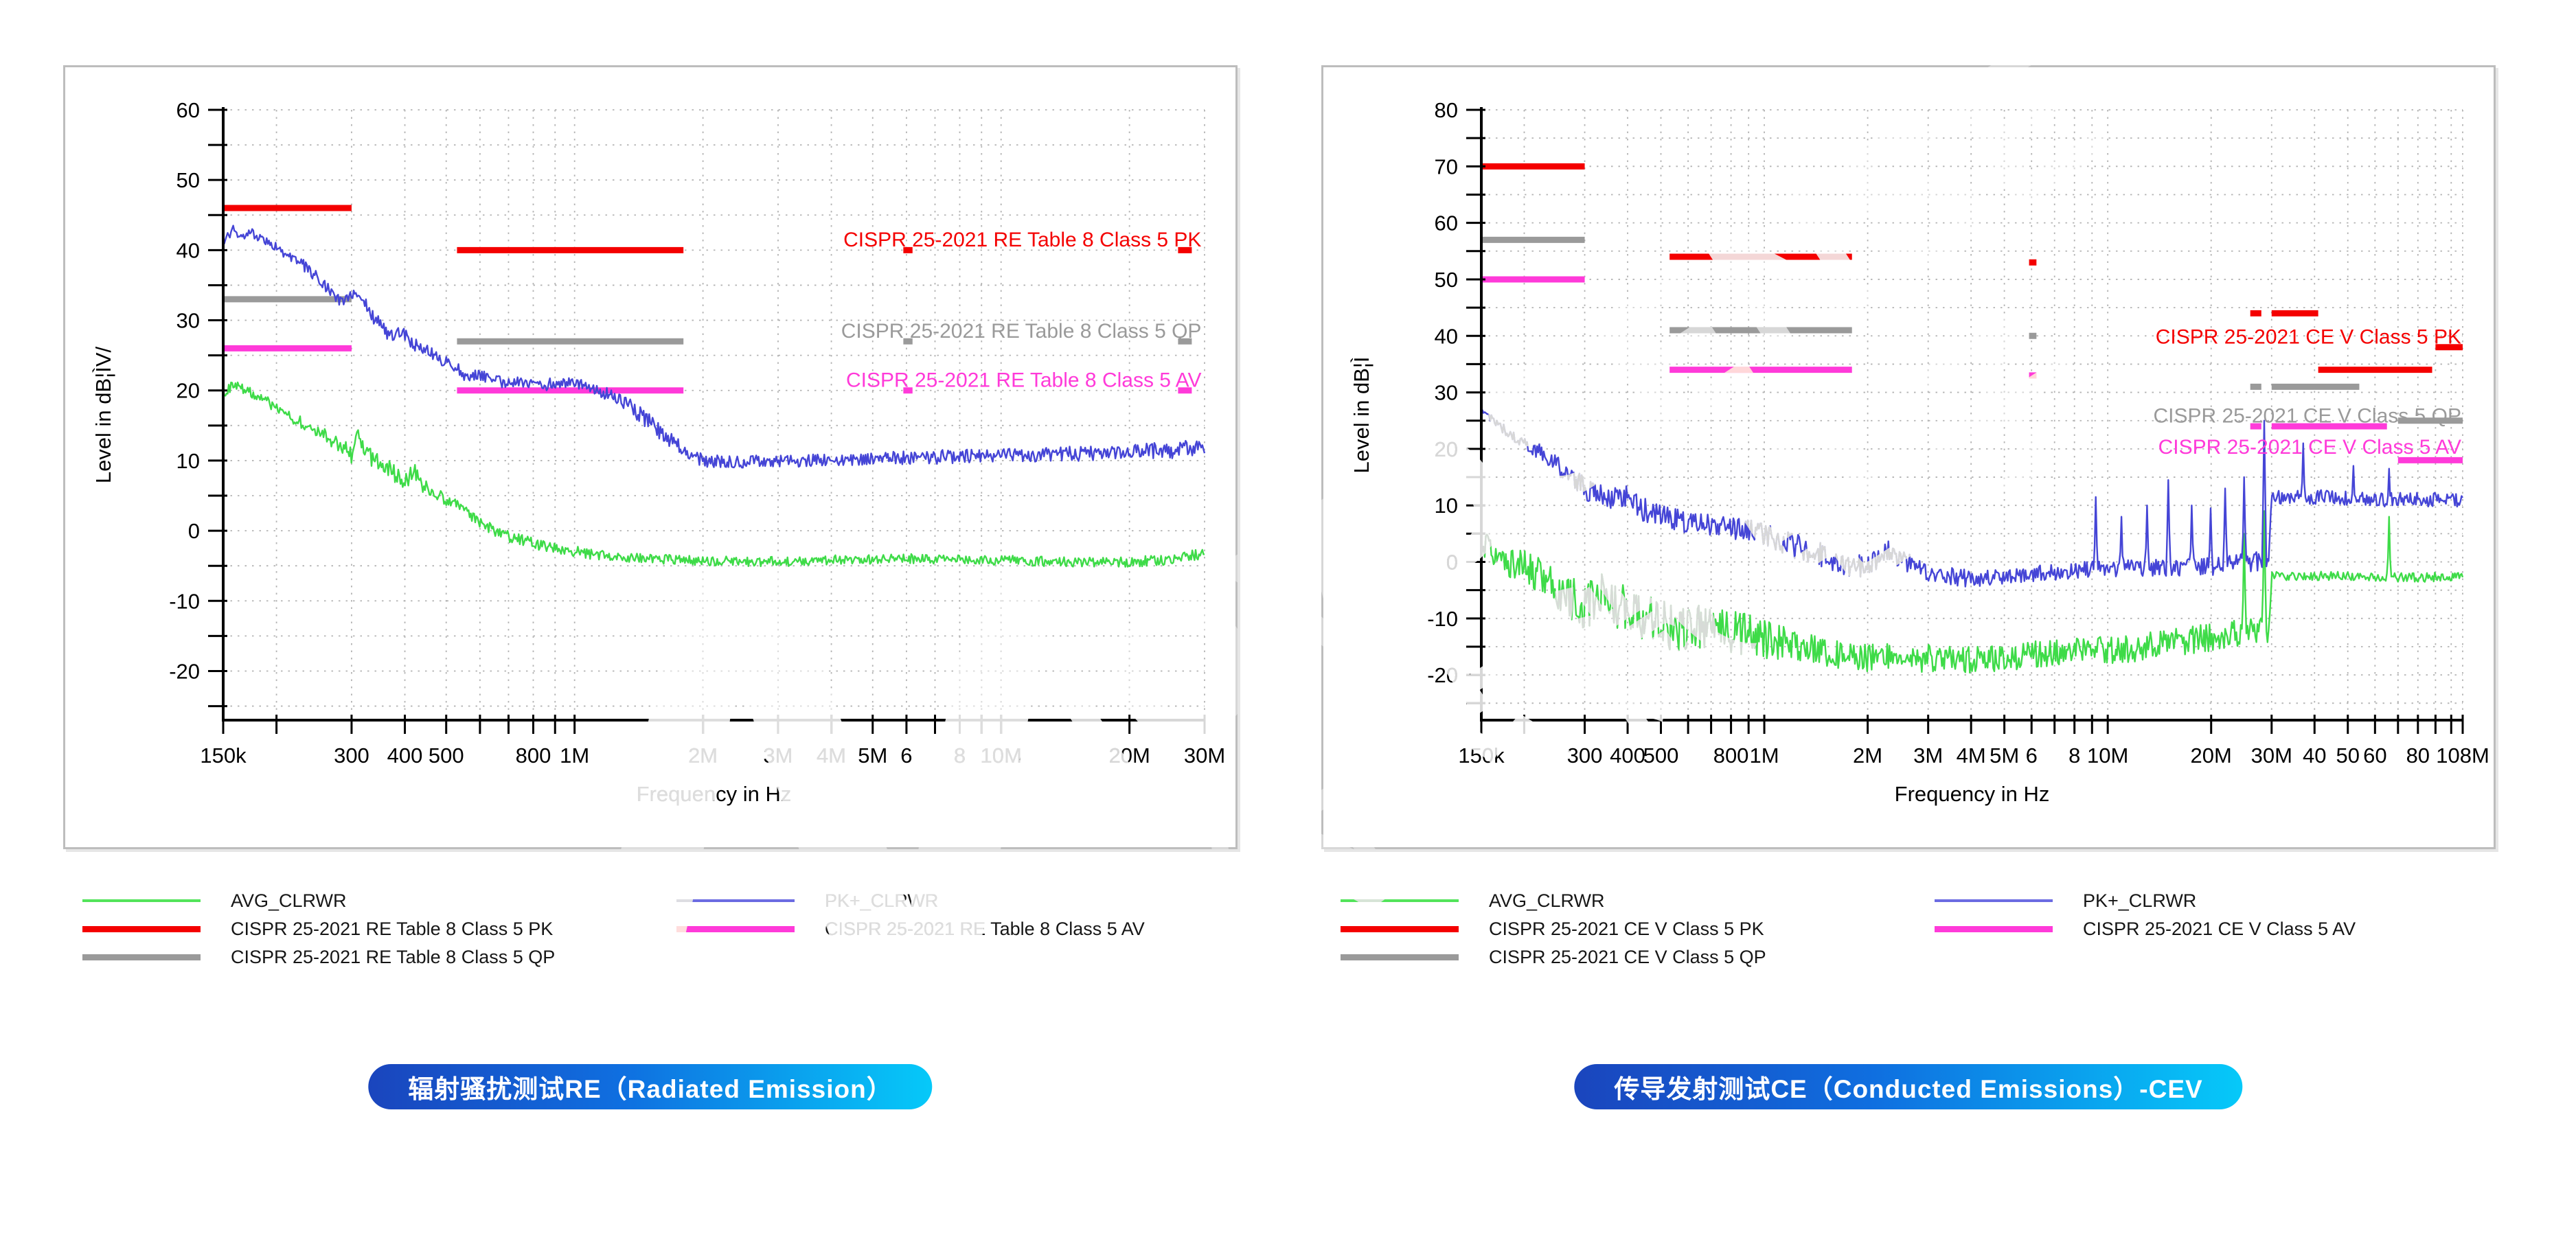 The height and width of the screenshot is (1246, 2576). What do you see at coordinates (1585, 755) in the screenshot?
I see `x-tick-label: 300` at bounding box center [1585, 755].